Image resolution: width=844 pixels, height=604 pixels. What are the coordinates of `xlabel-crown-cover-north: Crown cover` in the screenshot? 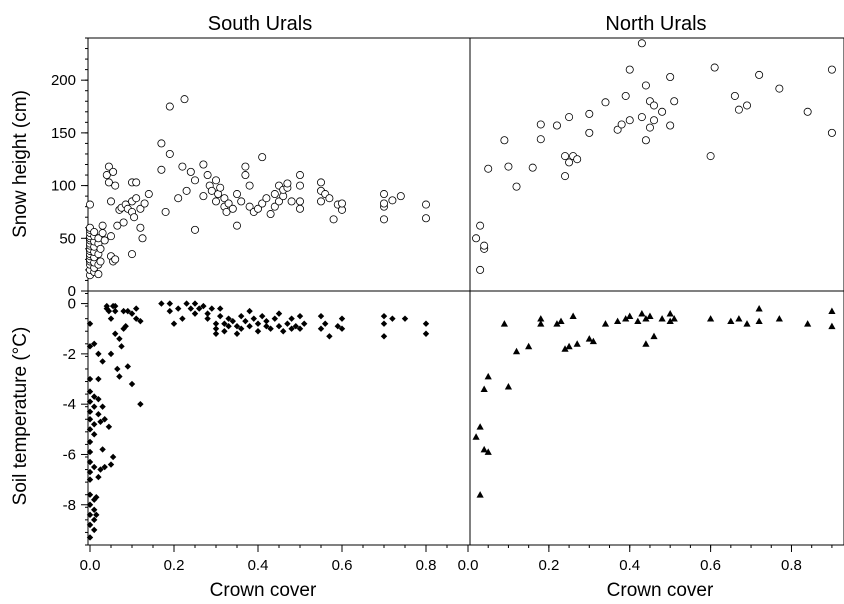 It's located at (660, 590).